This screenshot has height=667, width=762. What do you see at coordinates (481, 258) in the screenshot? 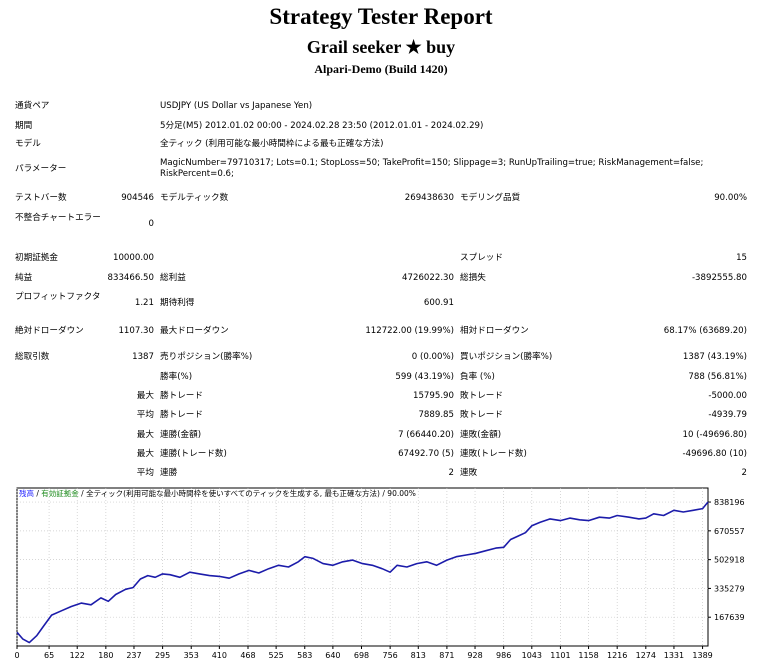
I see `spread-label: スプレッド` at bounding box center [481, 258].